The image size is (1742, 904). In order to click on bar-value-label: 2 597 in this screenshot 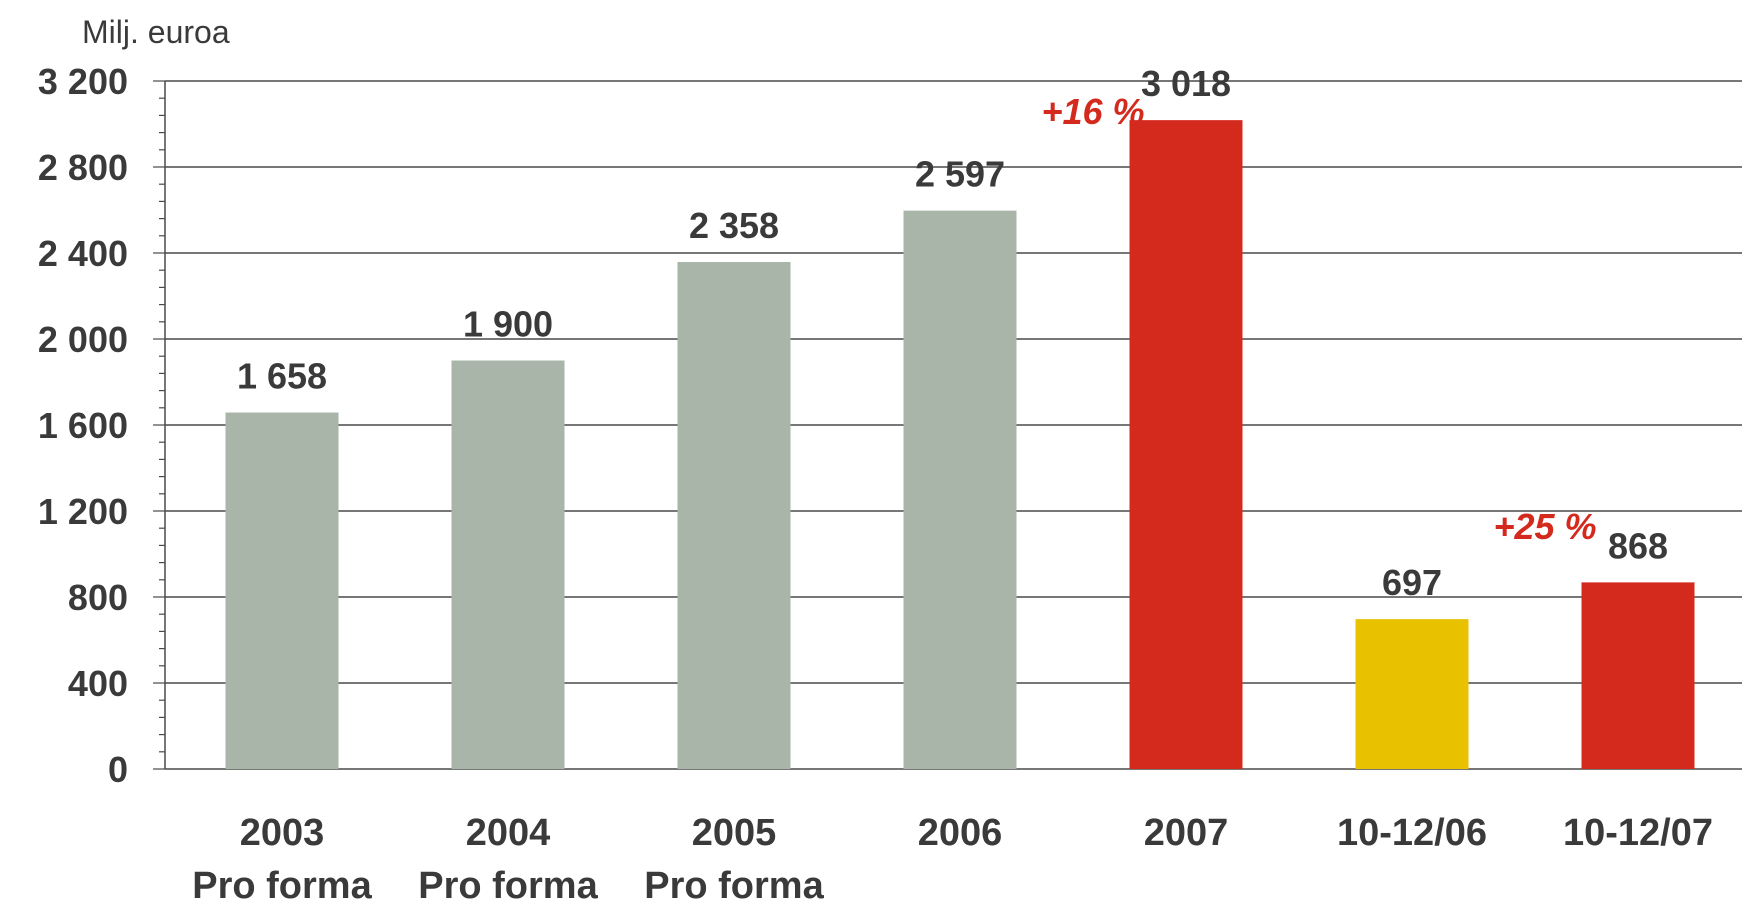, I will do `click(960, 174)`.